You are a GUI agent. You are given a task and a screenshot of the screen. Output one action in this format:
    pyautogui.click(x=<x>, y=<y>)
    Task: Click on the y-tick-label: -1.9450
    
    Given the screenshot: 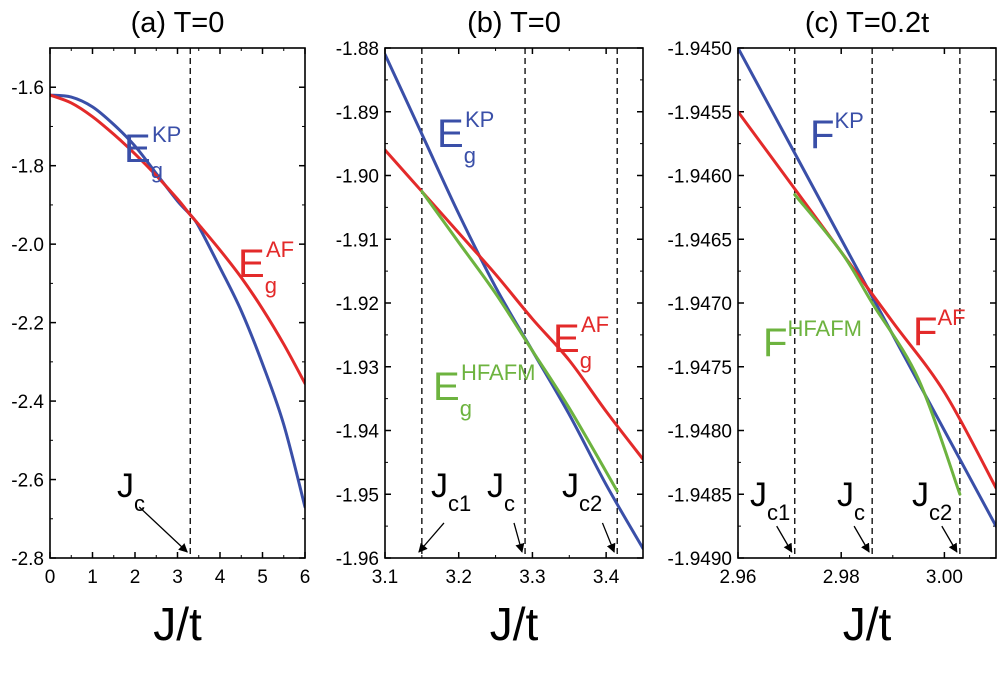 What is the action you would take?
    pyautogui.click(x=700, y=49)
    